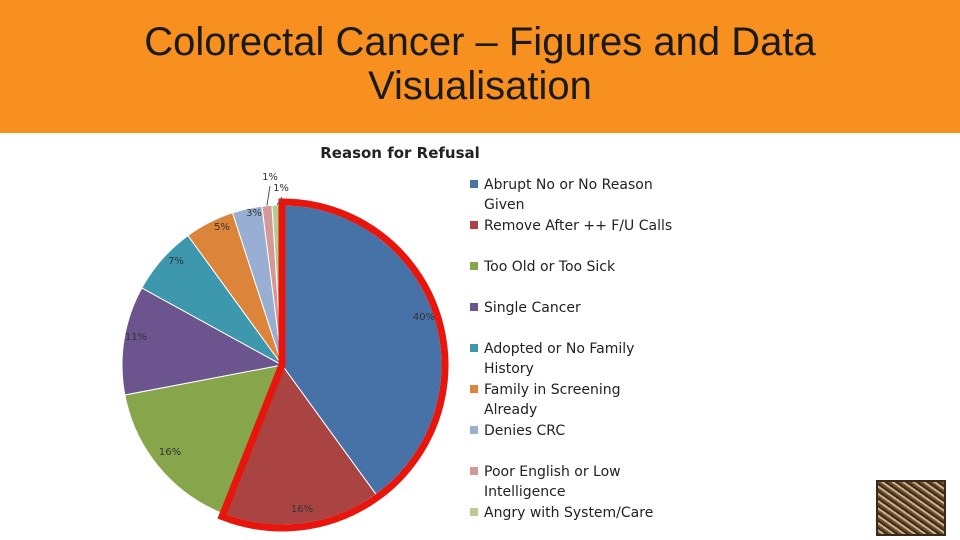 The image size is (960, 540). What do you see at coordinates (568, 195) in the screenshot?
I see `legend-label: Abrupt No or No Reason Given` at bounding box center [568, 195].